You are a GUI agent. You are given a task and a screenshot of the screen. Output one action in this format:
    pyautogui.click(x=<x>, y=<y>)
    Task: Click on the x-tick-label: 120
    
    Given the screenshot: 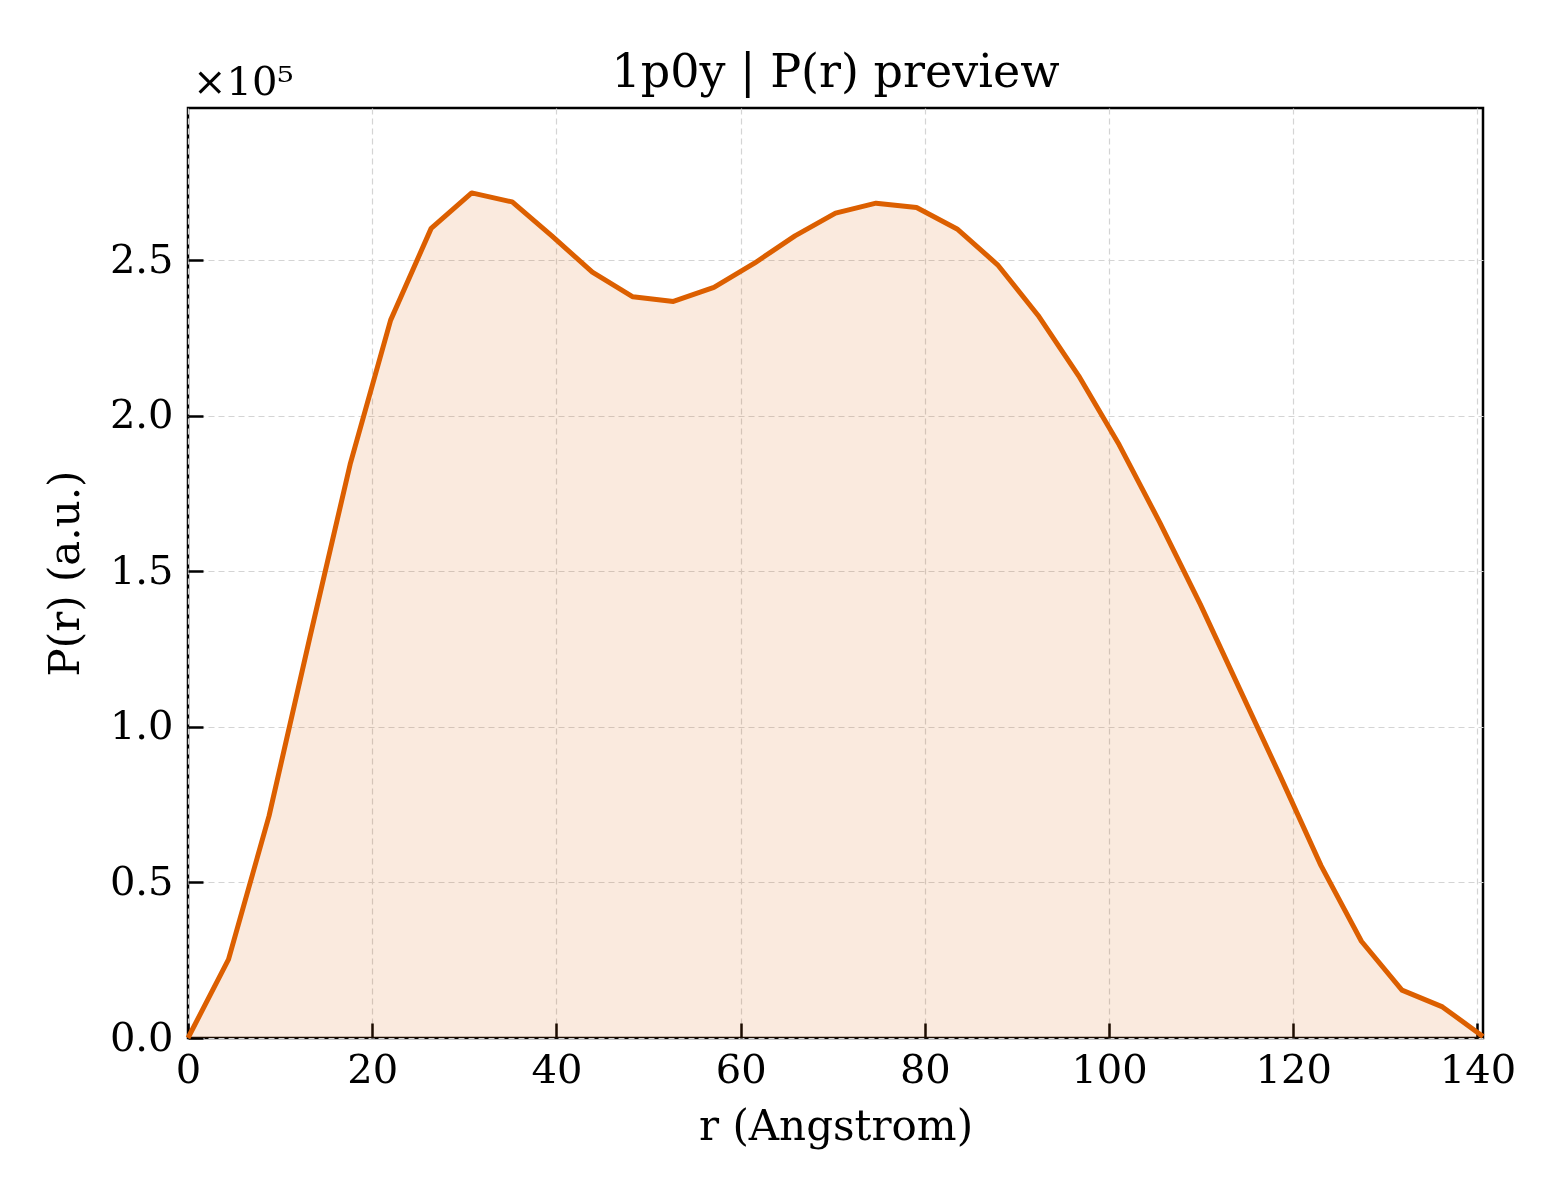 What is the action you would take?
    pyautogui.click(x=1293, y=1068)
    